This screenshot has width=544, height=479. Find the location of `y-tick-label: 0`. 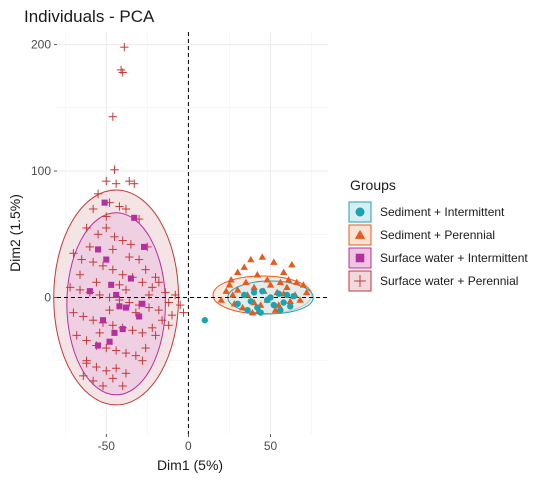

y-tick-label: 0 is located at coordinates (47, 297).